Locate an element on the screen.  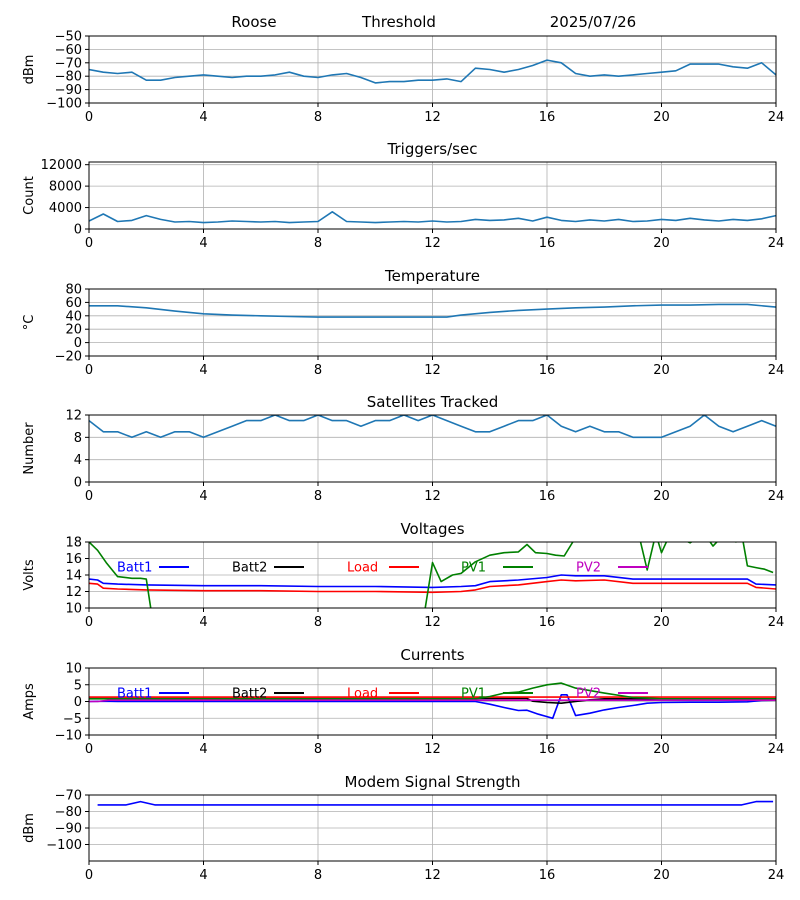
y-tick-label: 18 is located at coordinates (73, 543).